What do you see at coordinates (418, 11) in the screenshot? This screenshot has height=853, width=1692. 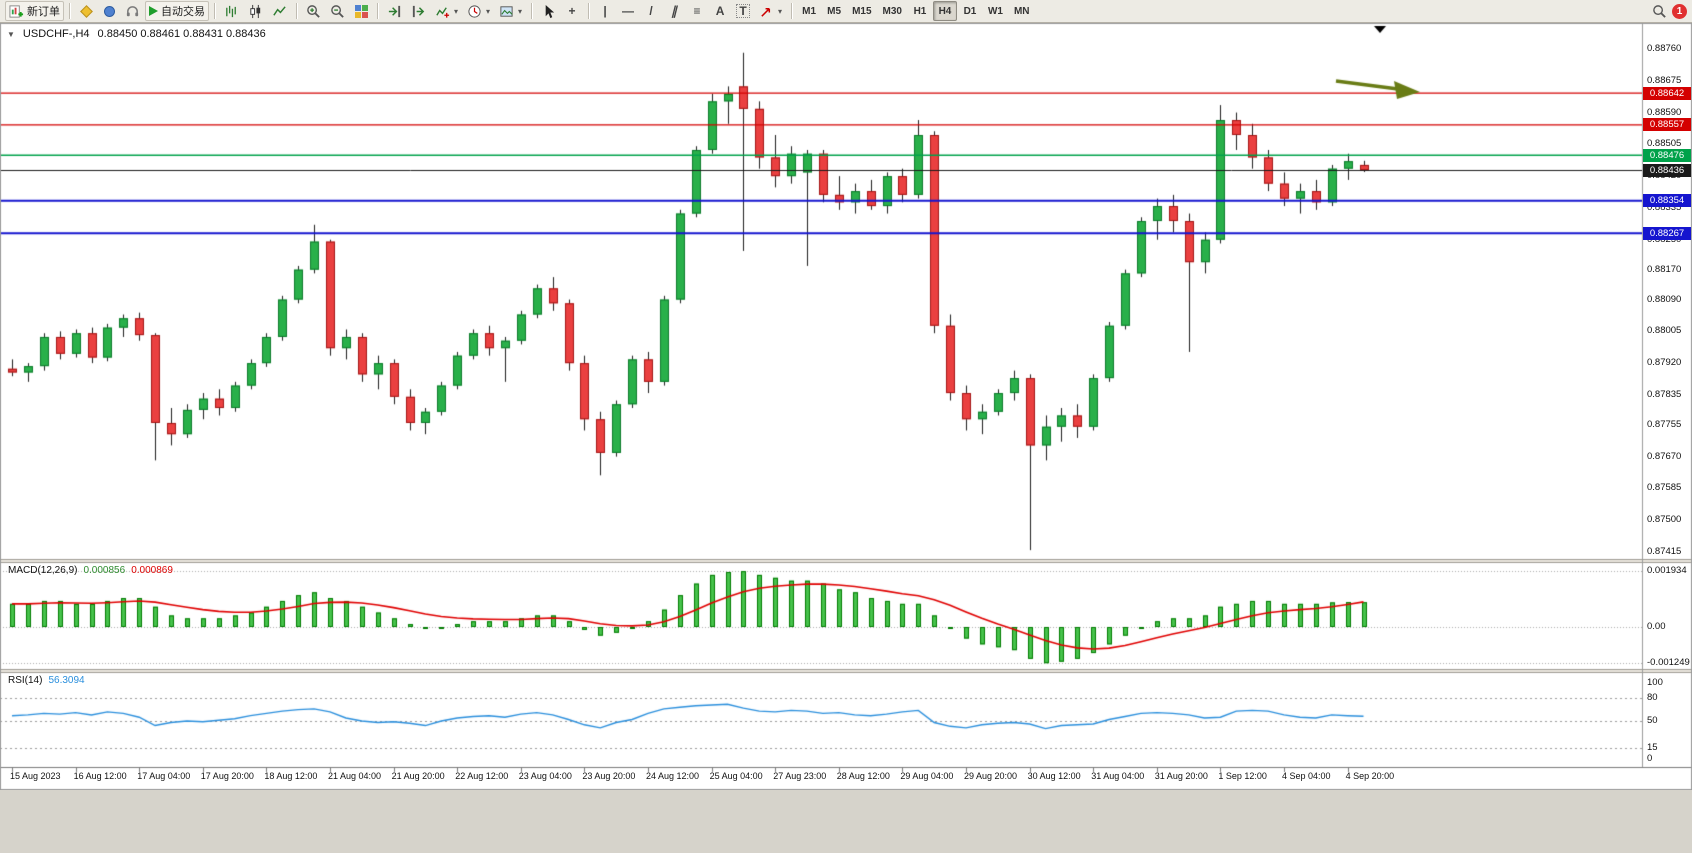 I see `chart-shift-button` at bounding box center [418, 11].